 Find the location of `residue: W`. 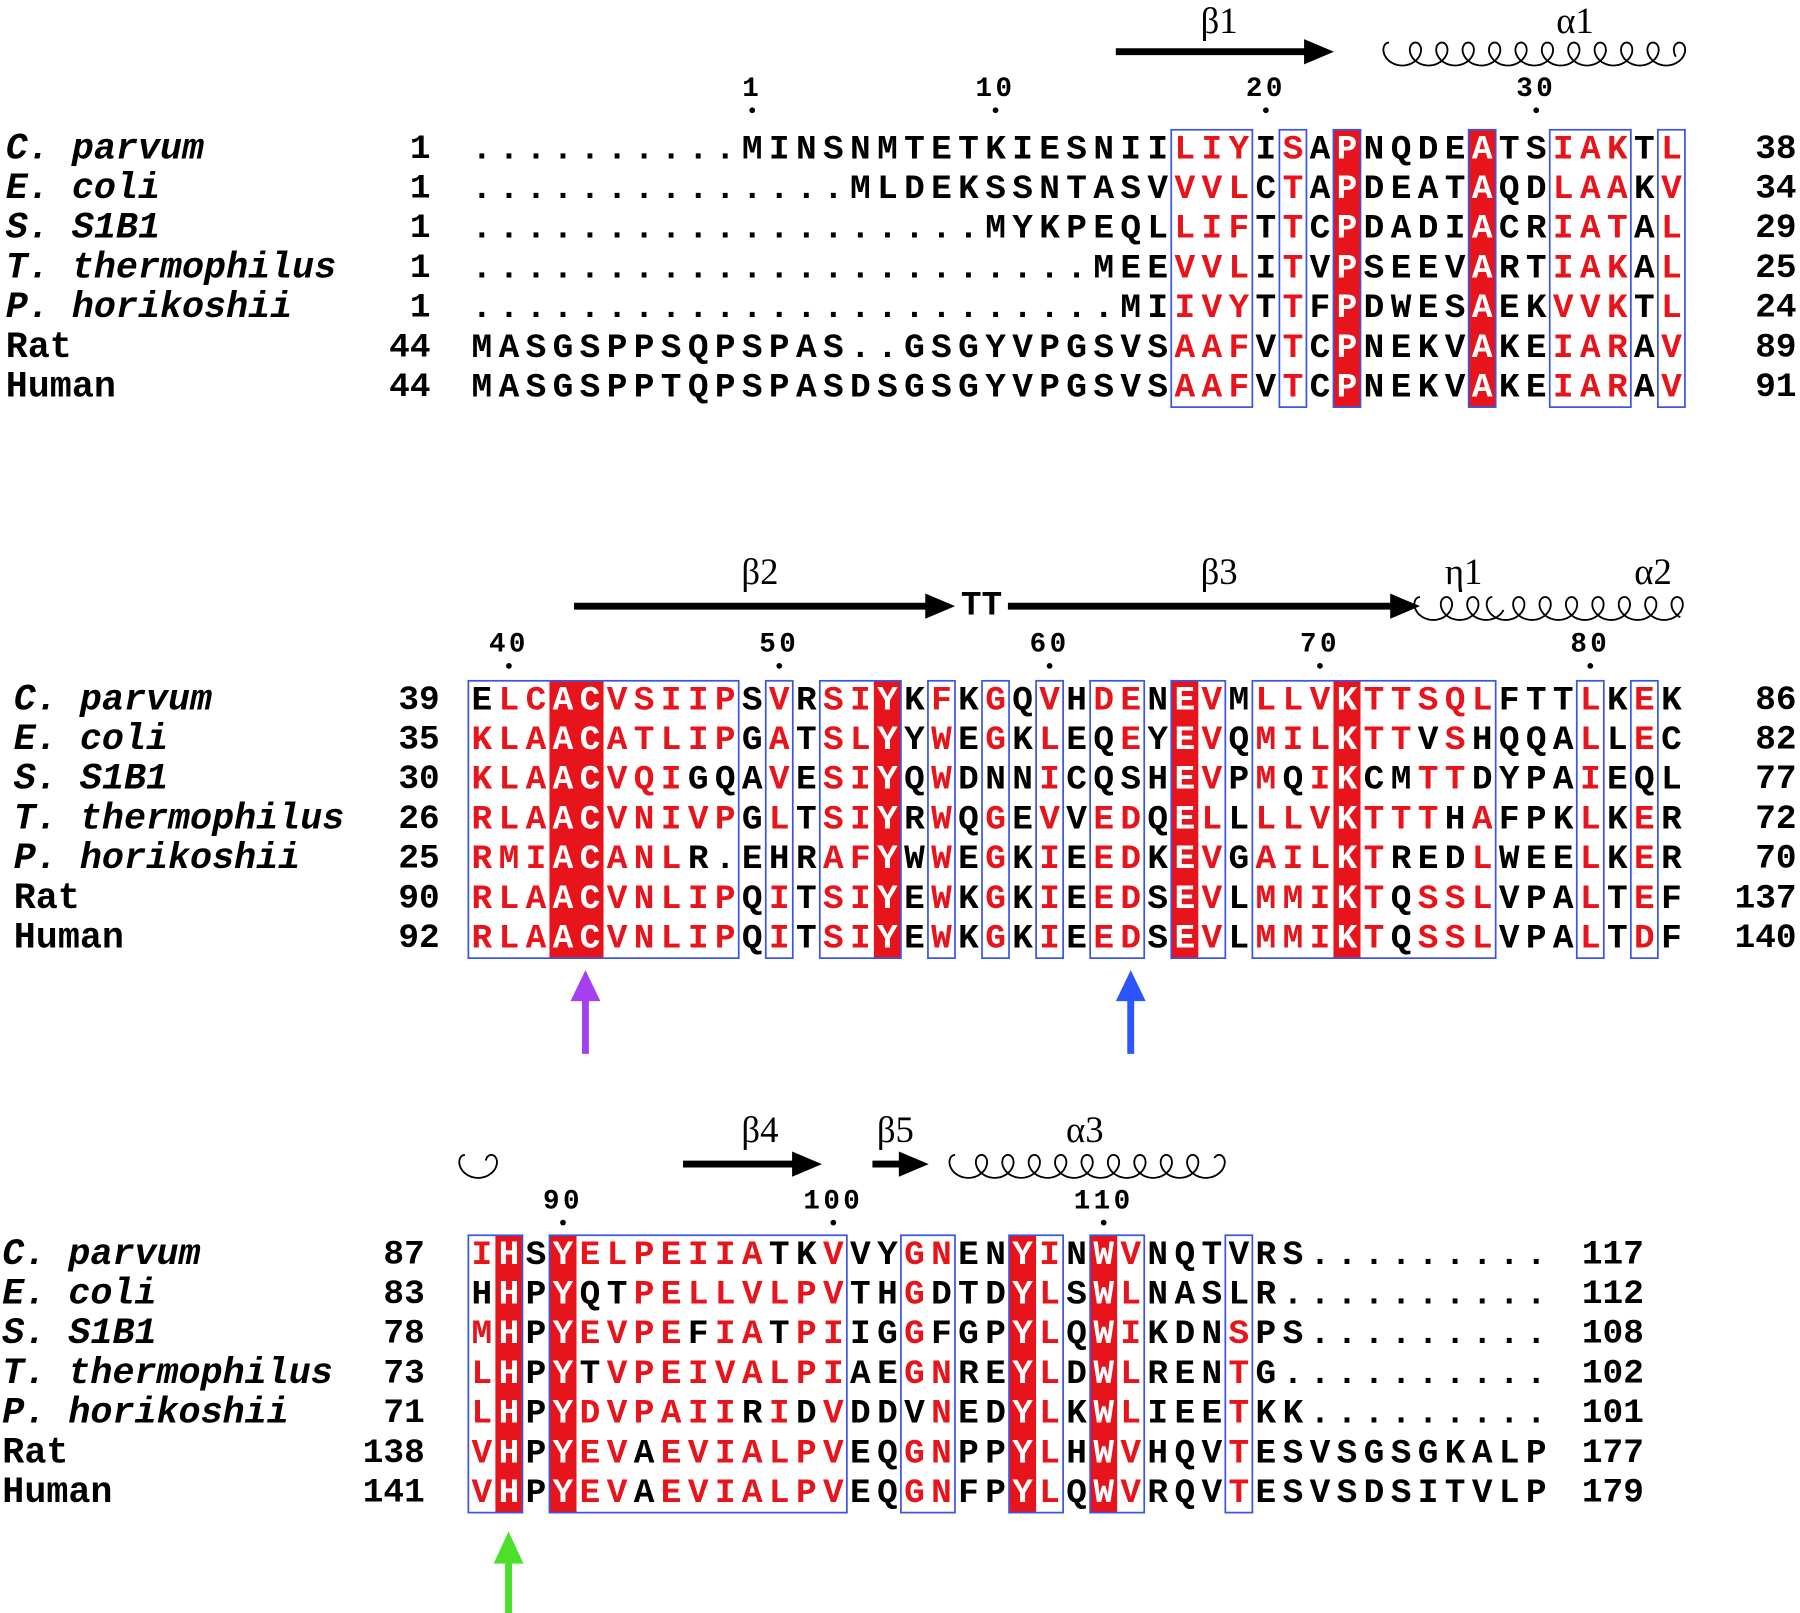

residue: W is located at coordinates (1103, 1373).